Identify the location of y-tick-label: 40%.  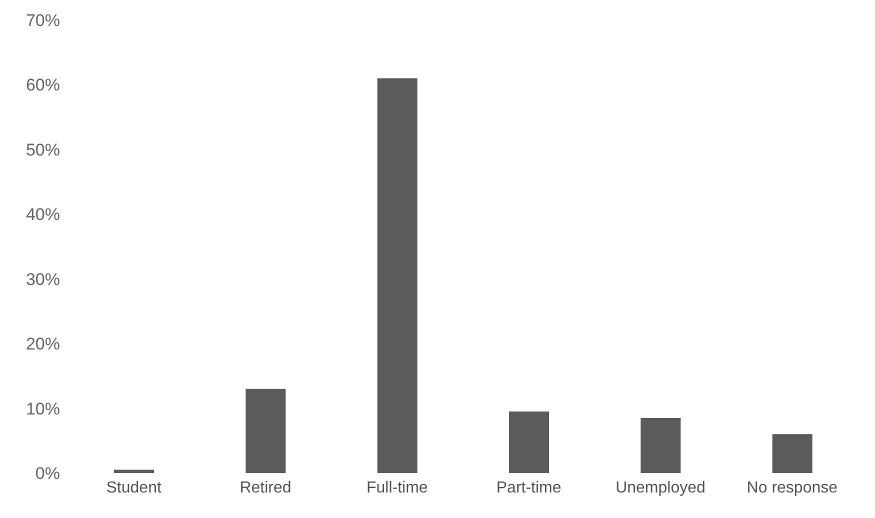
(43, 214).